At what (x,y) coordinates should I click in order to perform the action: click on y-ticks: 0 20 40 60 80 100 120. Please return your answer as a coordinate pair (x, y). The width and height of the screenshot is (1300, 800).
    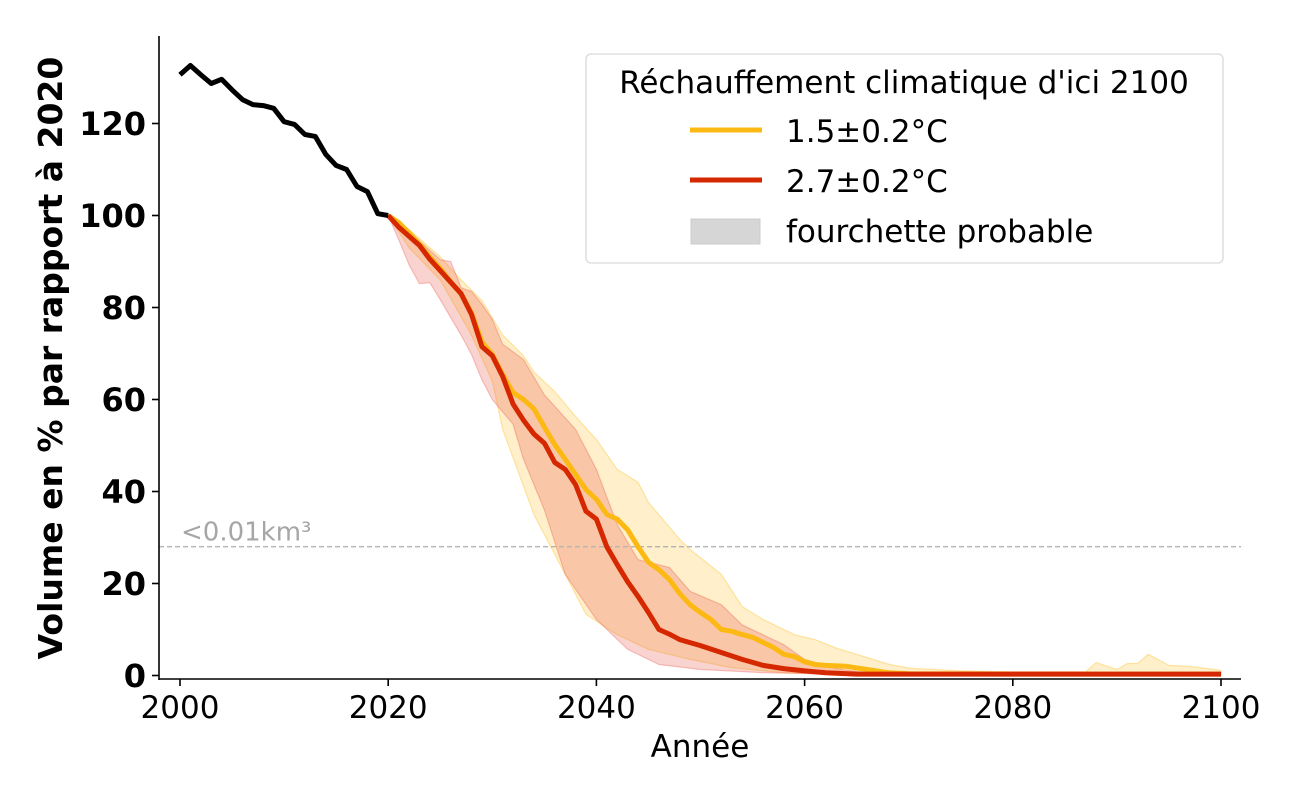
    Looking at the image, I should click on (119, 400).